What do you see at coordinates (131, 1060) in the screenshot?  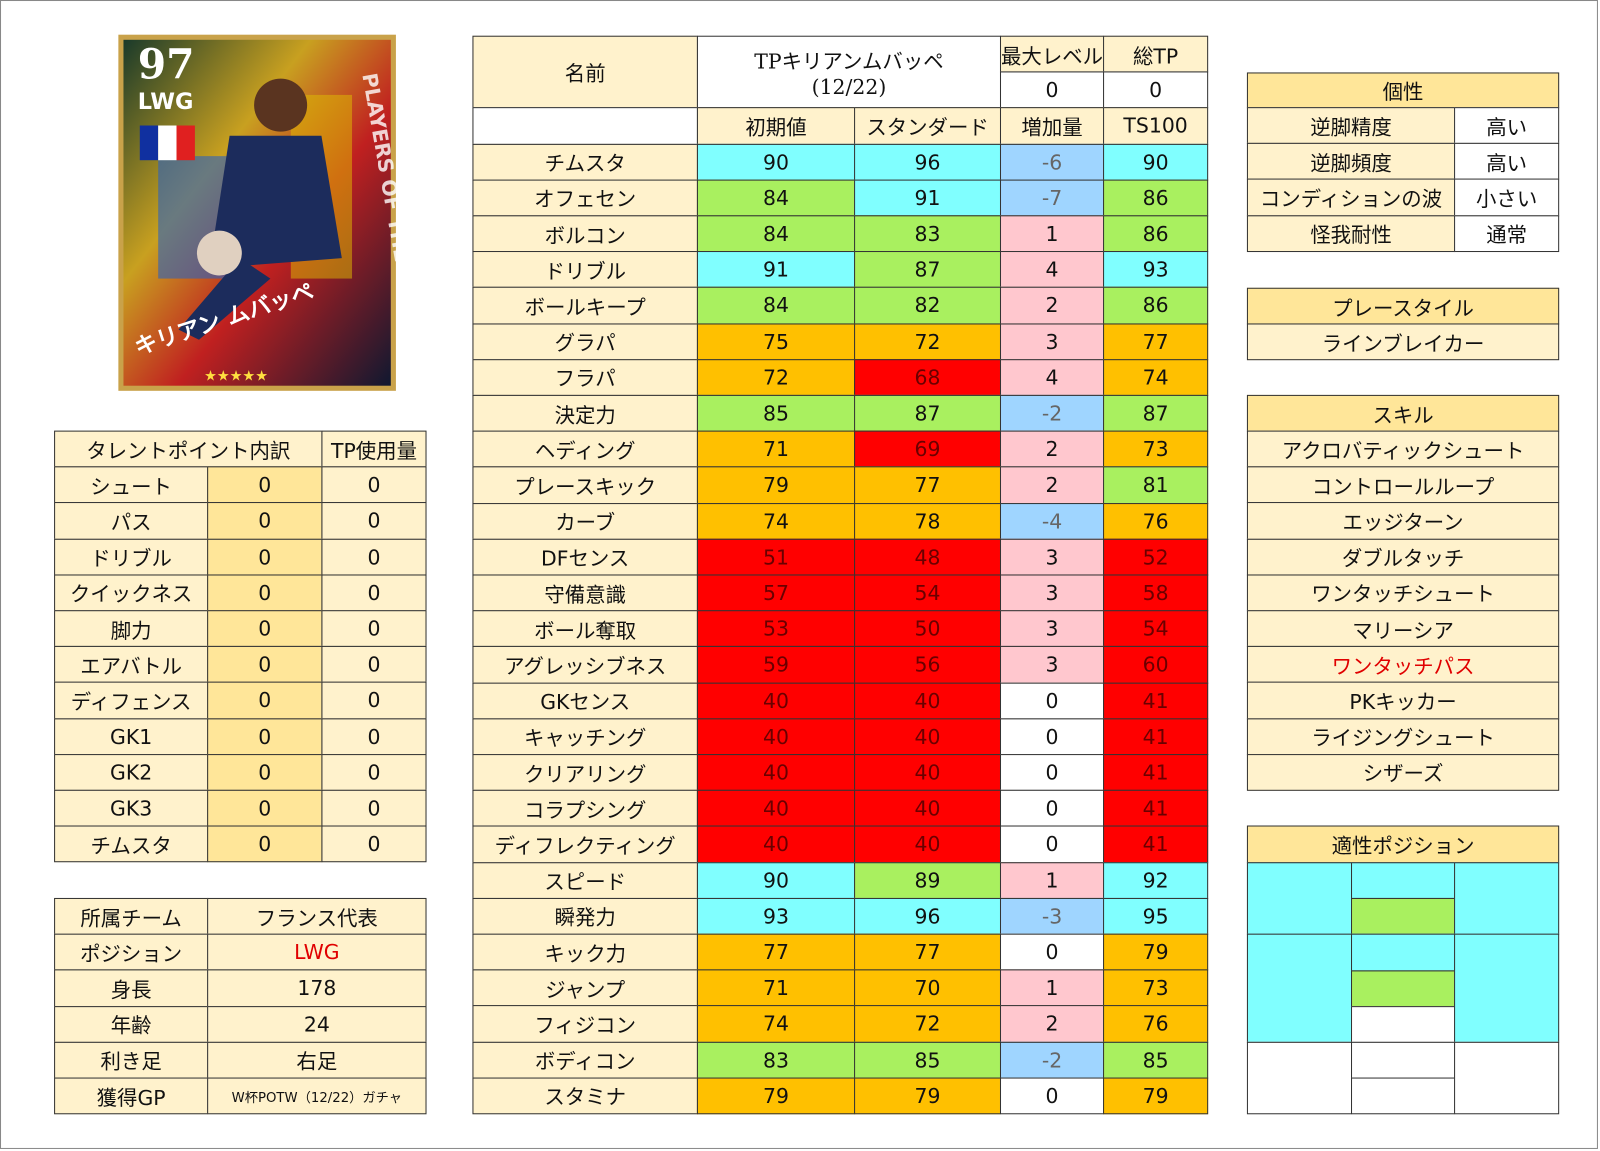 I see `profile-label: 利き足` at bounding box center [131, 1060].